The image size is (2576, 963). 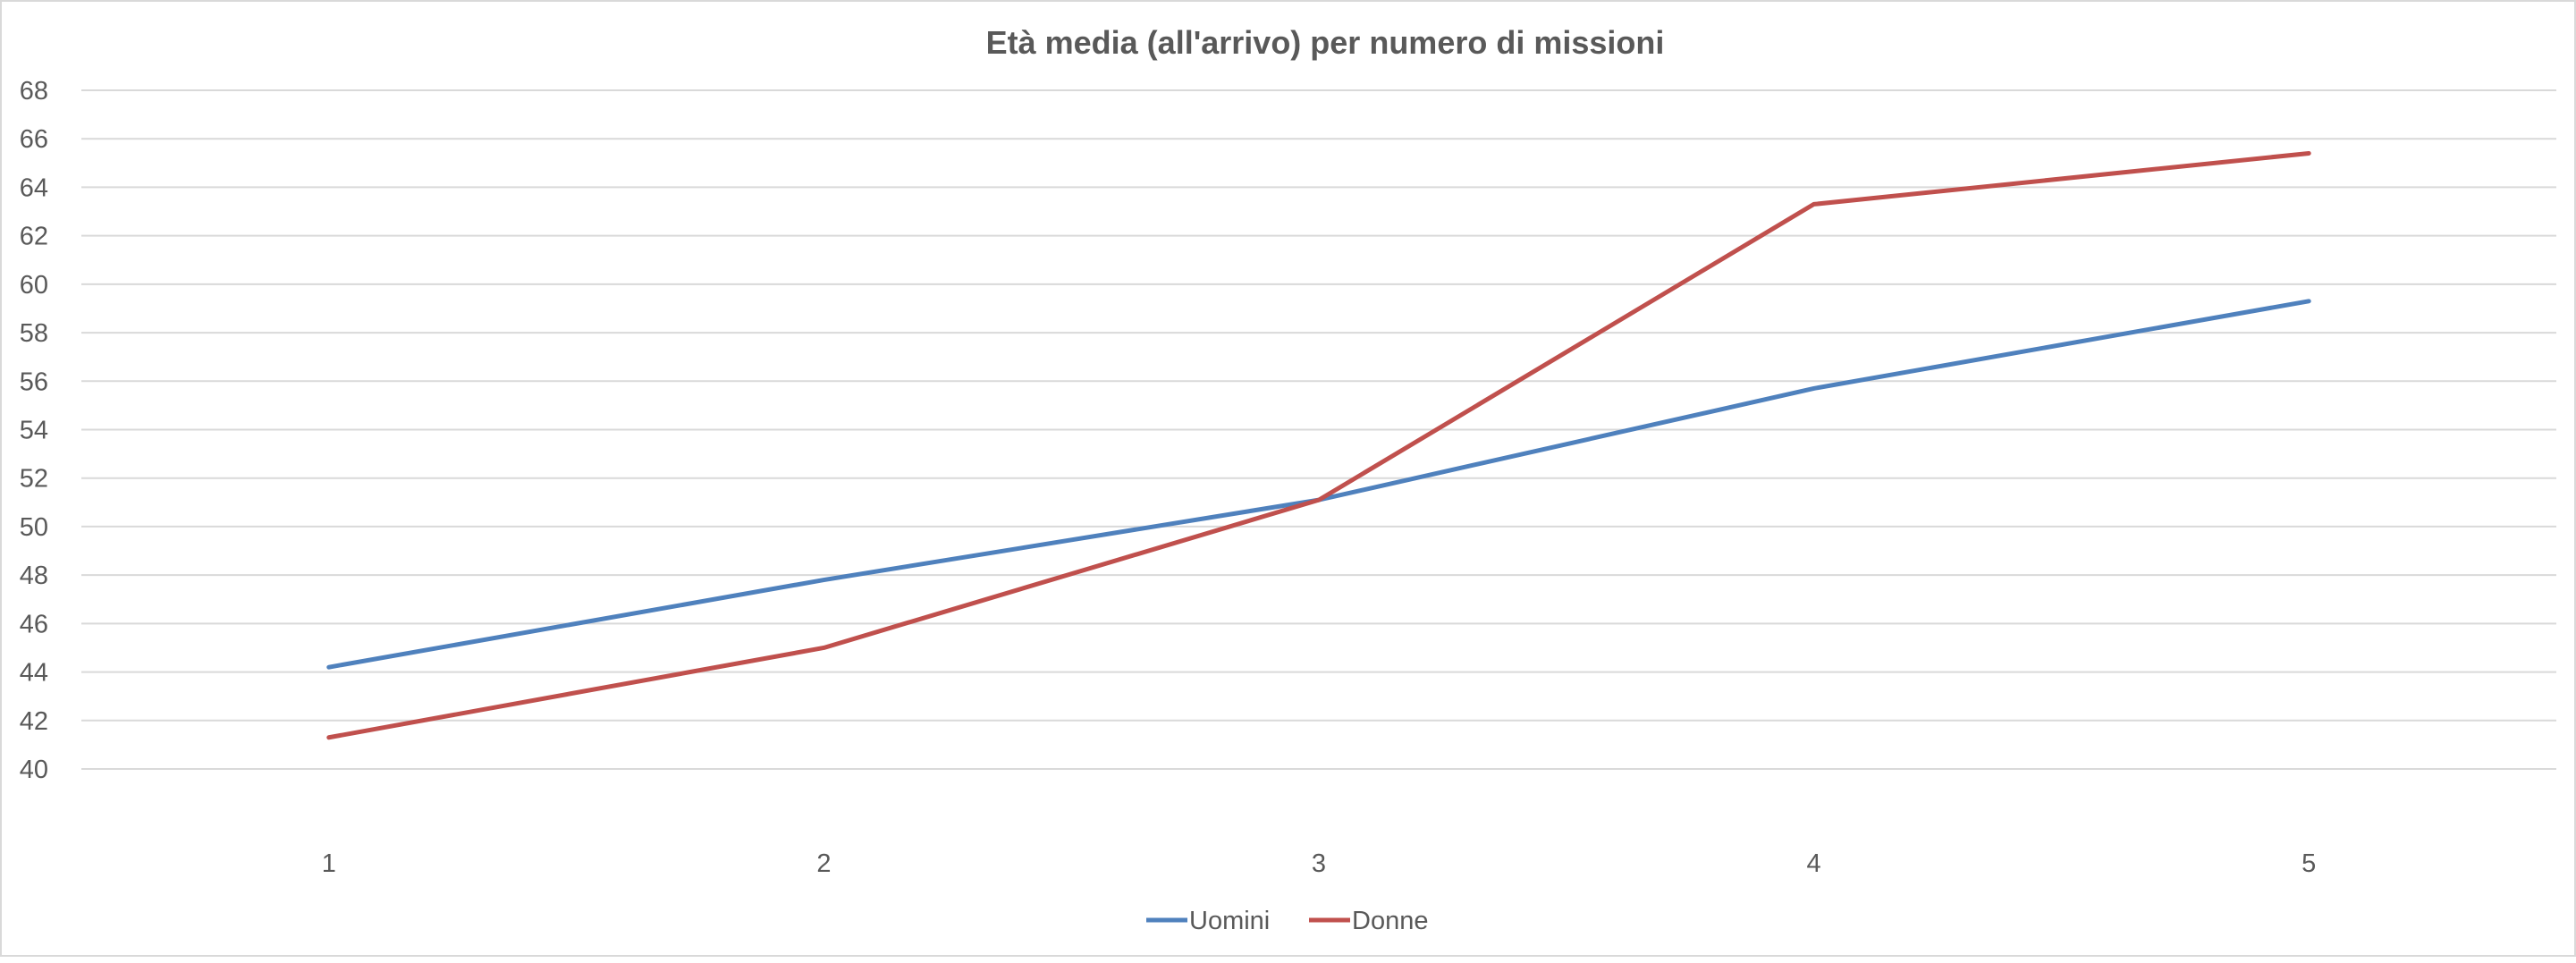 I want to click on y-tick-label: 50, so click(x=34, y=528).